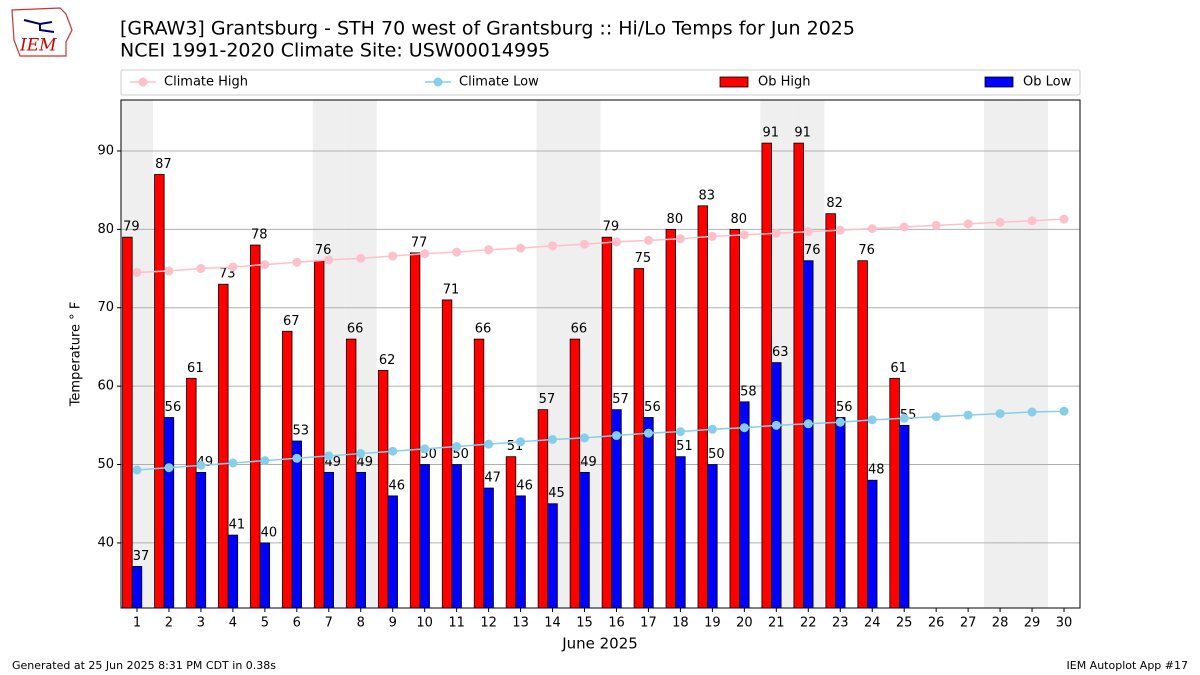 The height and width of the screenshot is (675, 1200). I want to click on data-label: 82, so click(834, 203).